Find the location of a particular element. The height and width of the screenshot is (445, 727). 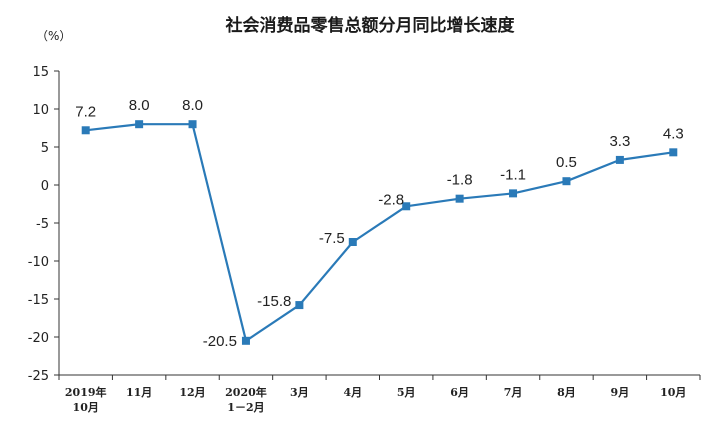

y-axis-unit: （%） is located at coordinates (53, 36).